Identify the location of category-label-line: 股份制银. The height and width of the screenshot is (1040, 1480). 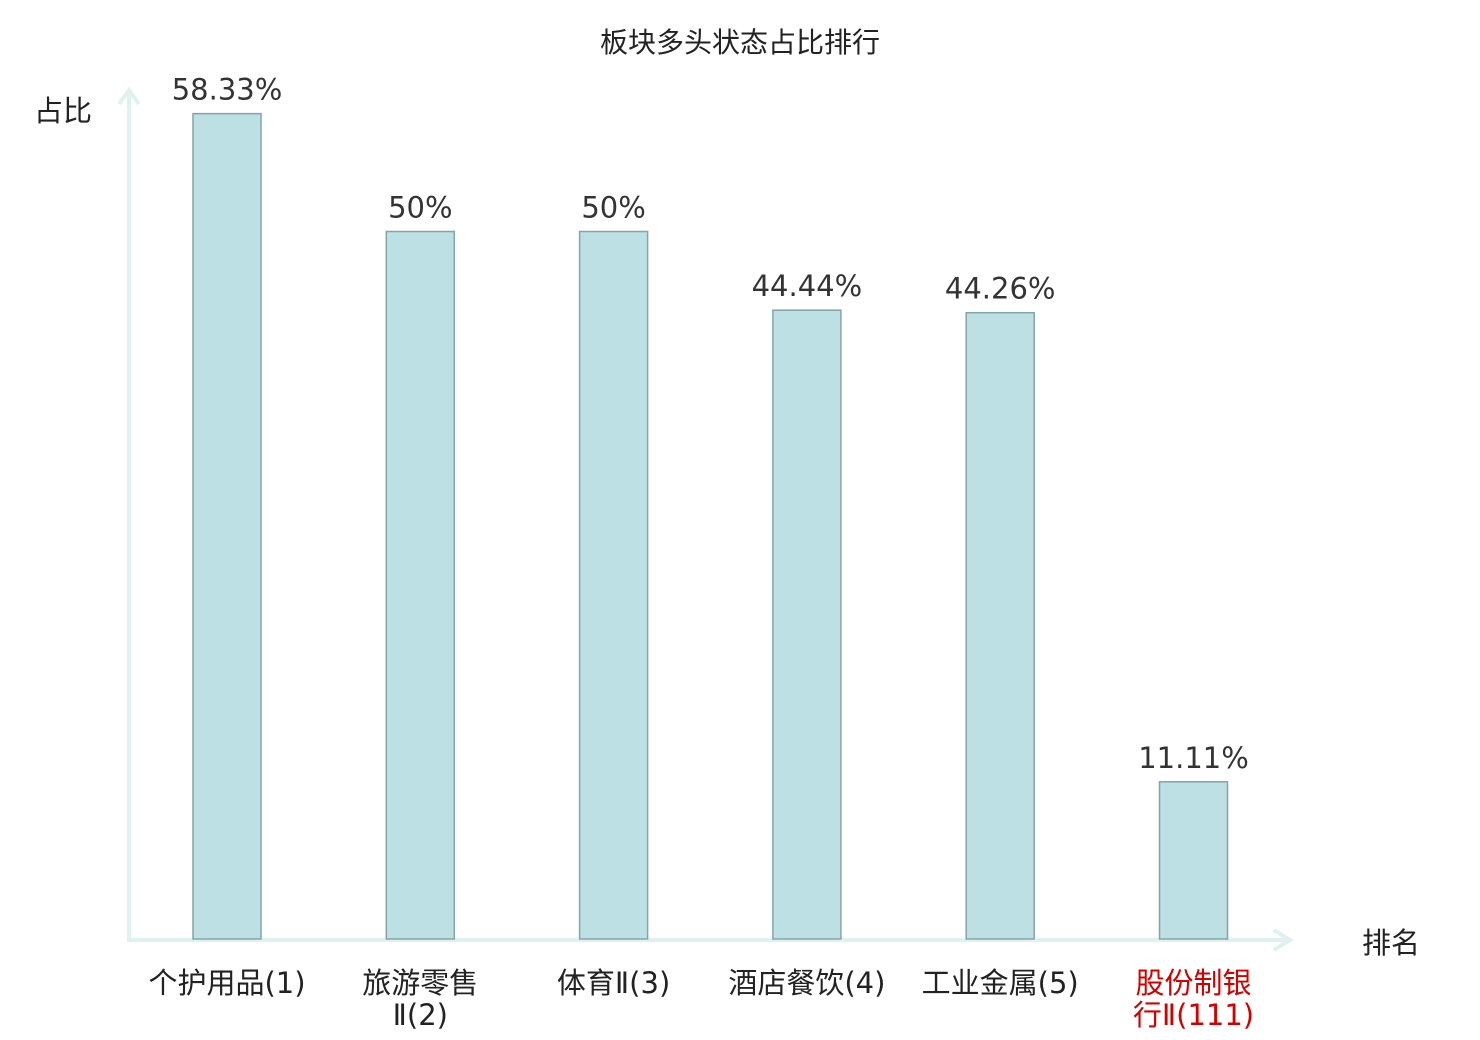
(1193, 983).